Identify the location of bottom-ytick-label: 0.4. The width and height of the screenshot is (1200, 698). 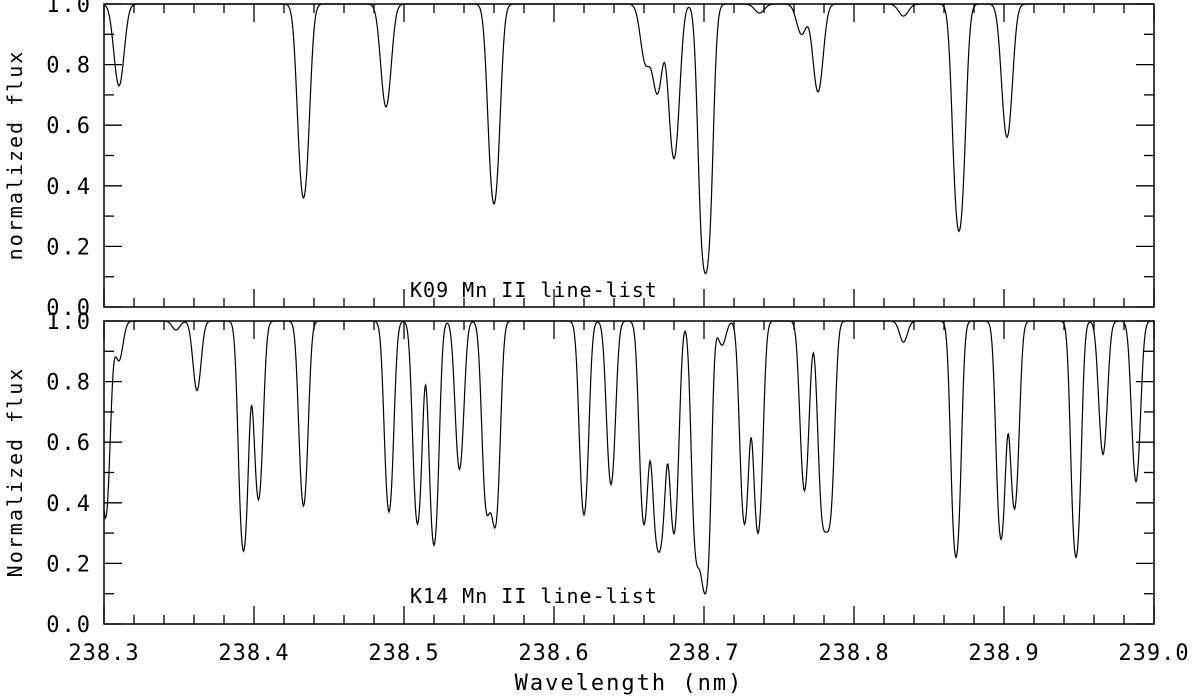
(69, 504).